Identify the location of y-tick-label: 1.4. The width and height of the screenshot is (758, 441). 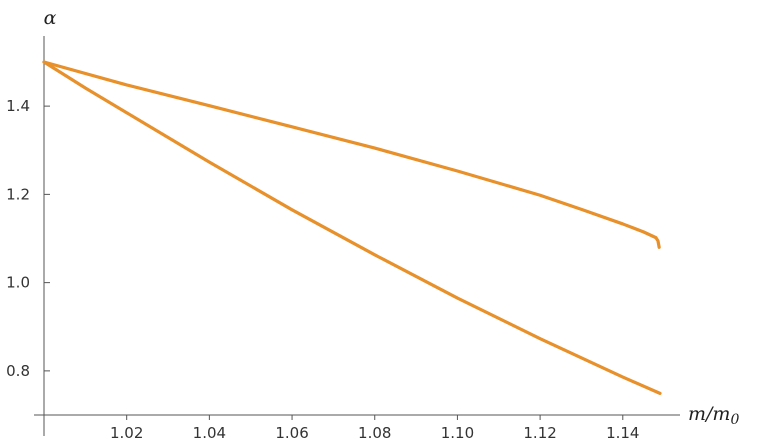
(18, 106).